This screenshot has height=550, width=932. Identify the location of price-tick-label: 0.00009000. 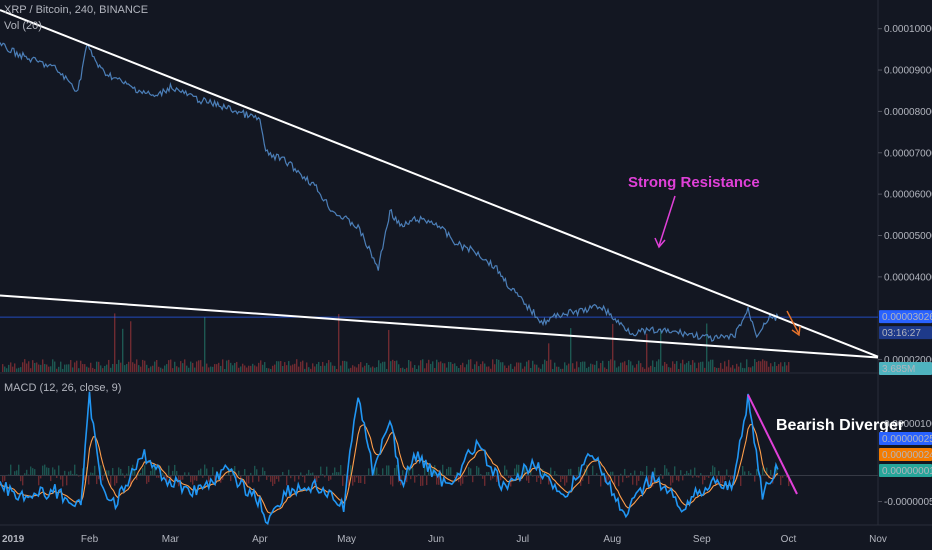
(908, 71).